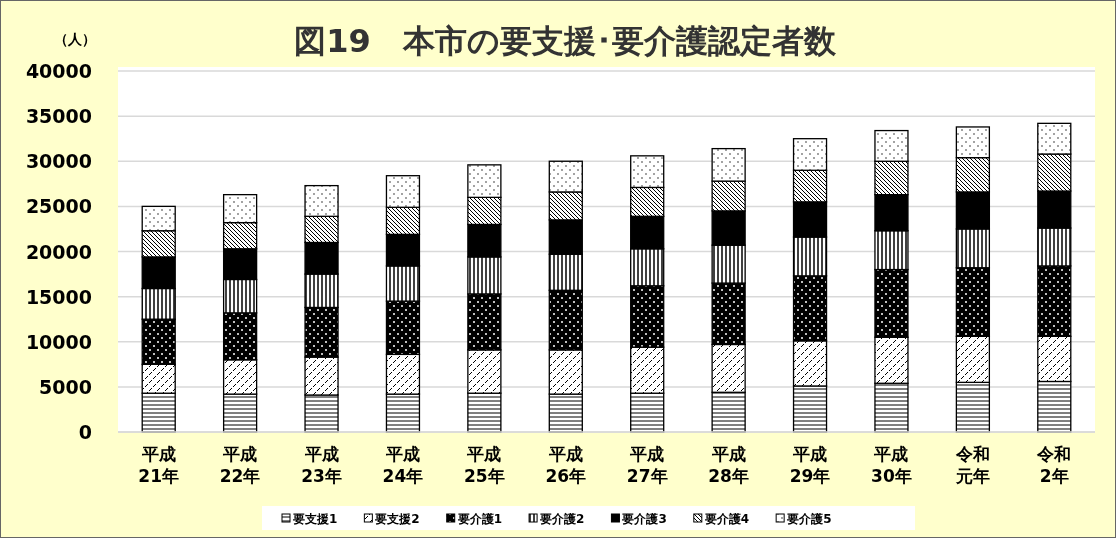 This screenshot has height=538, width=1116. What do you see at coordinates (58, 296) in the screenshot?
I see `y-tick-label: 15000` at bounding box center [58, 296].